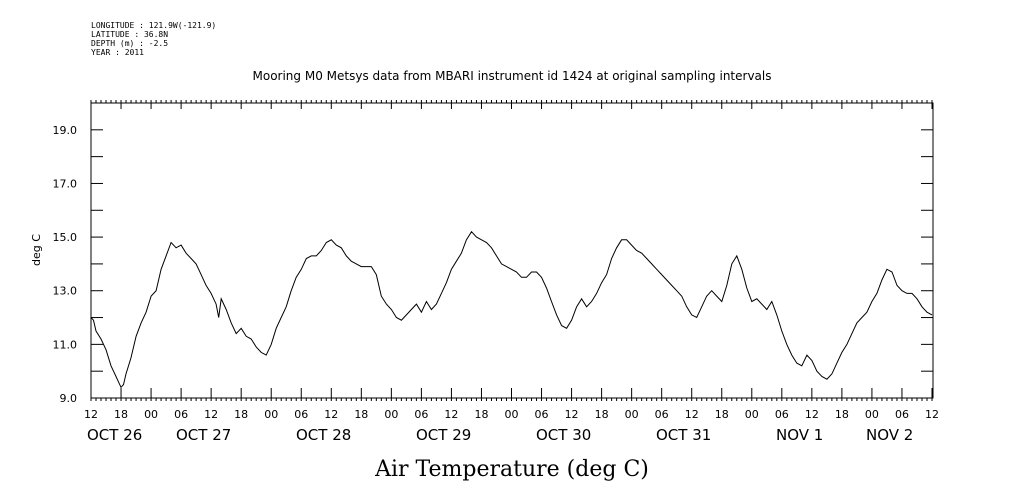 The width and height of the screenshot is (1009, 504). Describe the element at coordinates (65, 237) in the screenshot. I see `y-tick-label: 15.0` at that location.